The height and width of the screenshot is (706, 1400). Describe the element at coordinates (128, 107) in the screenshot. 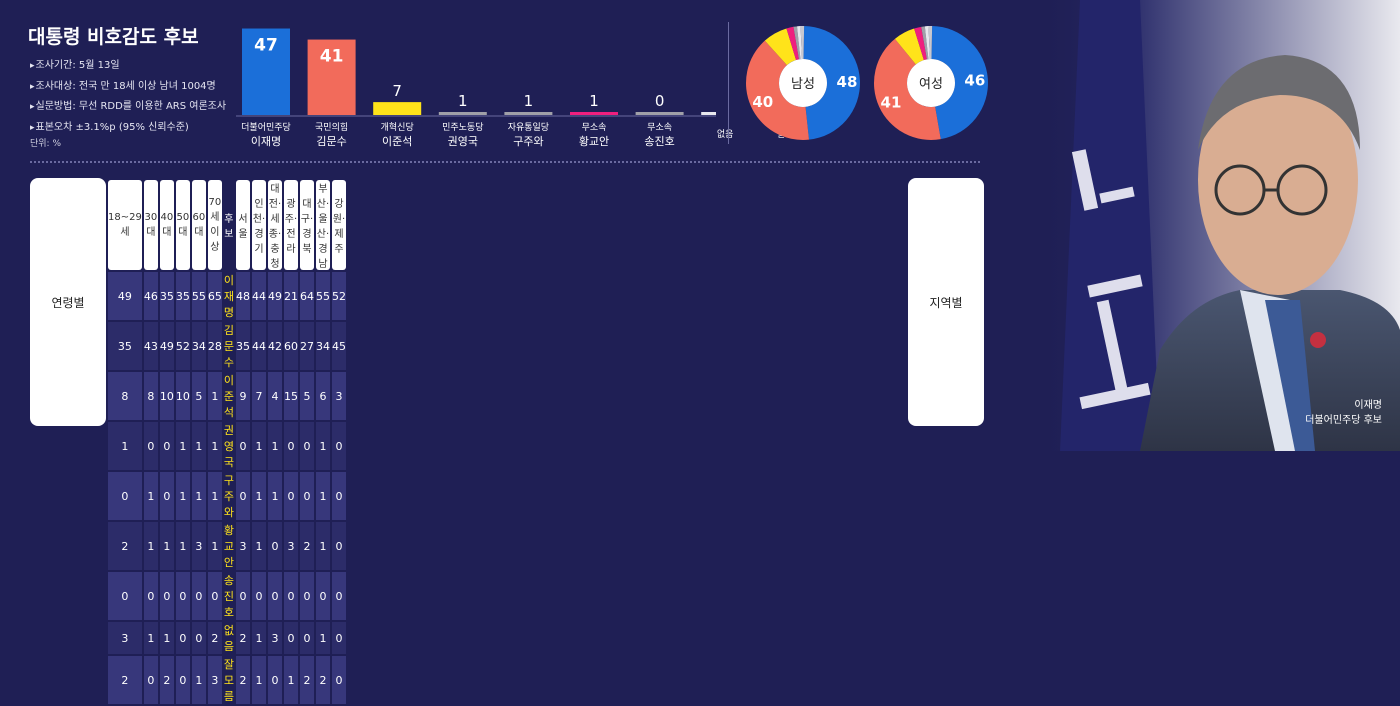

I see `info-method: 실문방법: 무선 RDD를 이용한 ARS 여론조사` at that location.